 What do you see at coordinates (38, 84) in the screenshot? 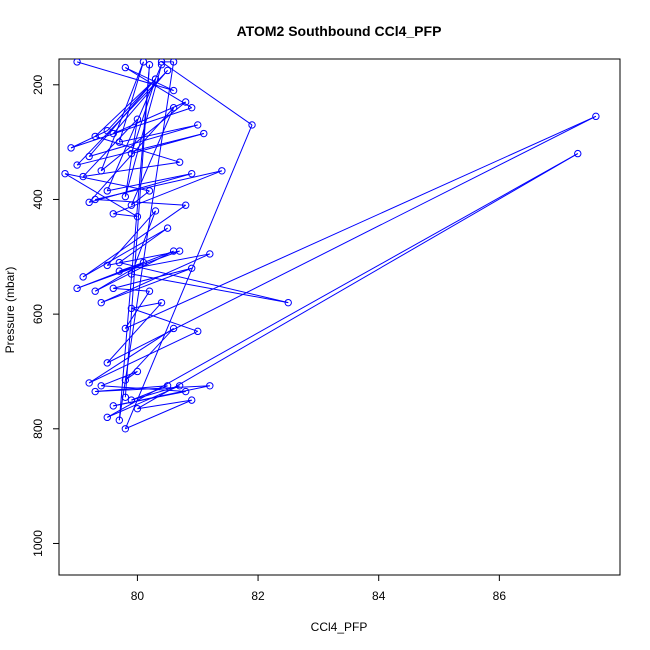
I see `y-tick-label: 200` at bounding box center [38, 84].